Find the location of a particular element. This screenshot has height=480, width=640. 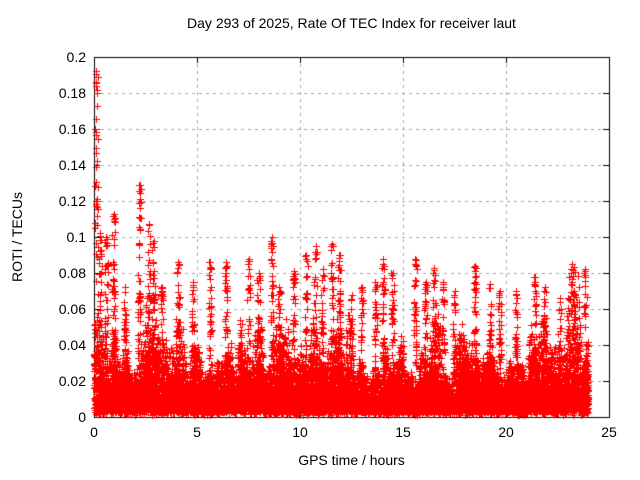

y-tick-label: 0.02 is located at coordinates (72, 381).